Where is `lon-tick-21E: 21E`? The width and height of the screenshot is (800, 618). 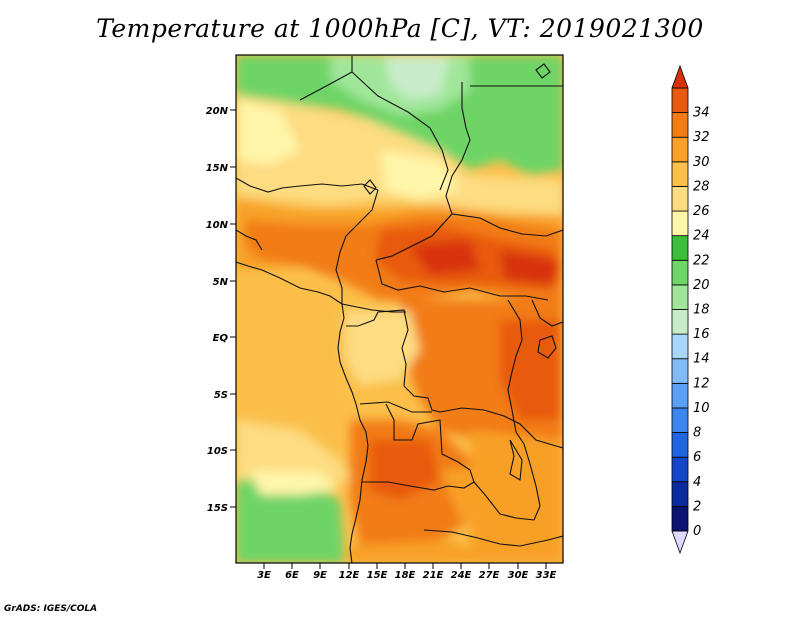 lon-tick-21E: 21E is located at coordinates (433, 572).